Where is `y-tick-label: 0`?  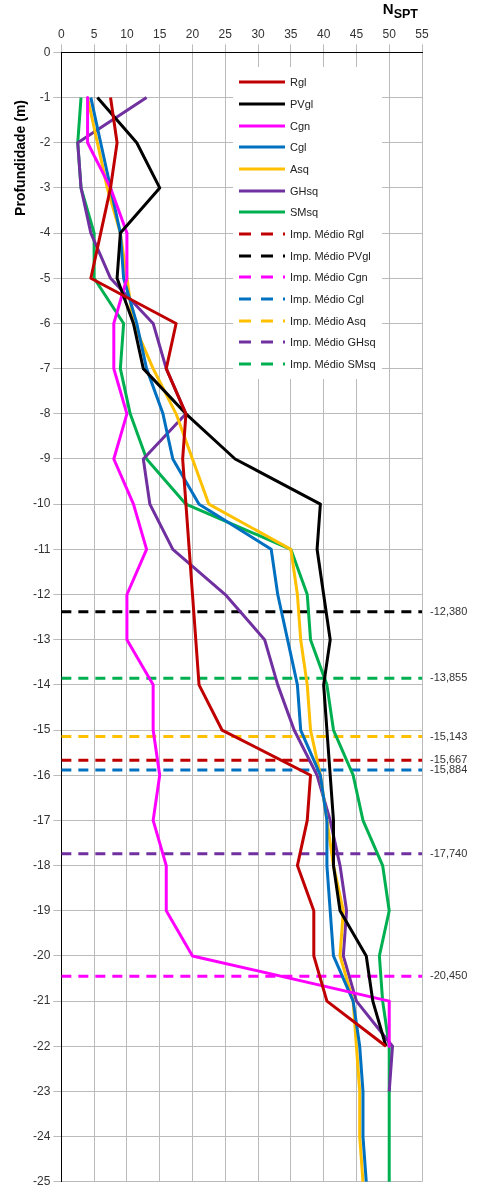
y-tick-label: 0 is located at coordinates (47, 51).